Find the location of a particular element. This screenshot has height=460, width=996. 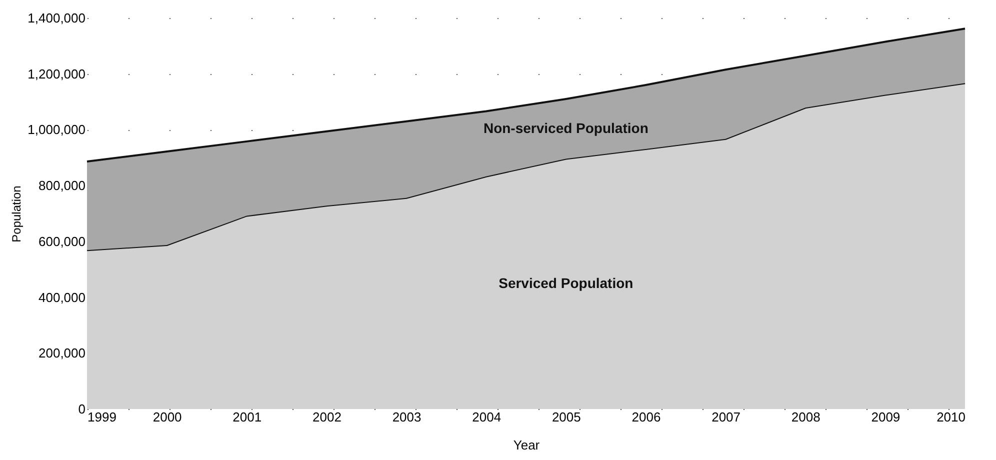

x-tick-label: 2008 is located at coordinates (805, 417).